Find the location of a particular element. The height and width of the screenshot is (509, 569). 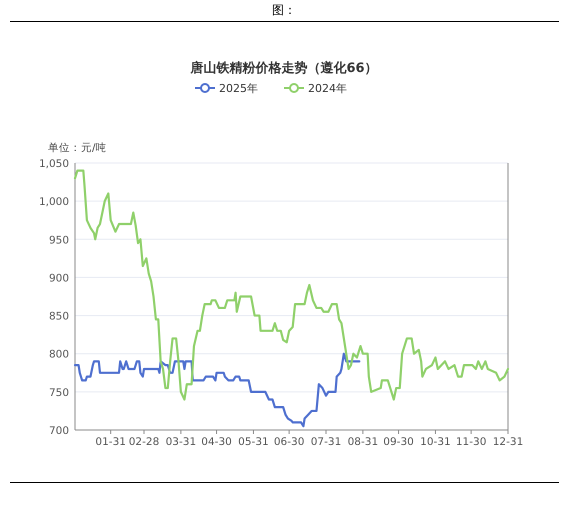

x-tick-label: 02-28 is located at coordinates (144, 442).